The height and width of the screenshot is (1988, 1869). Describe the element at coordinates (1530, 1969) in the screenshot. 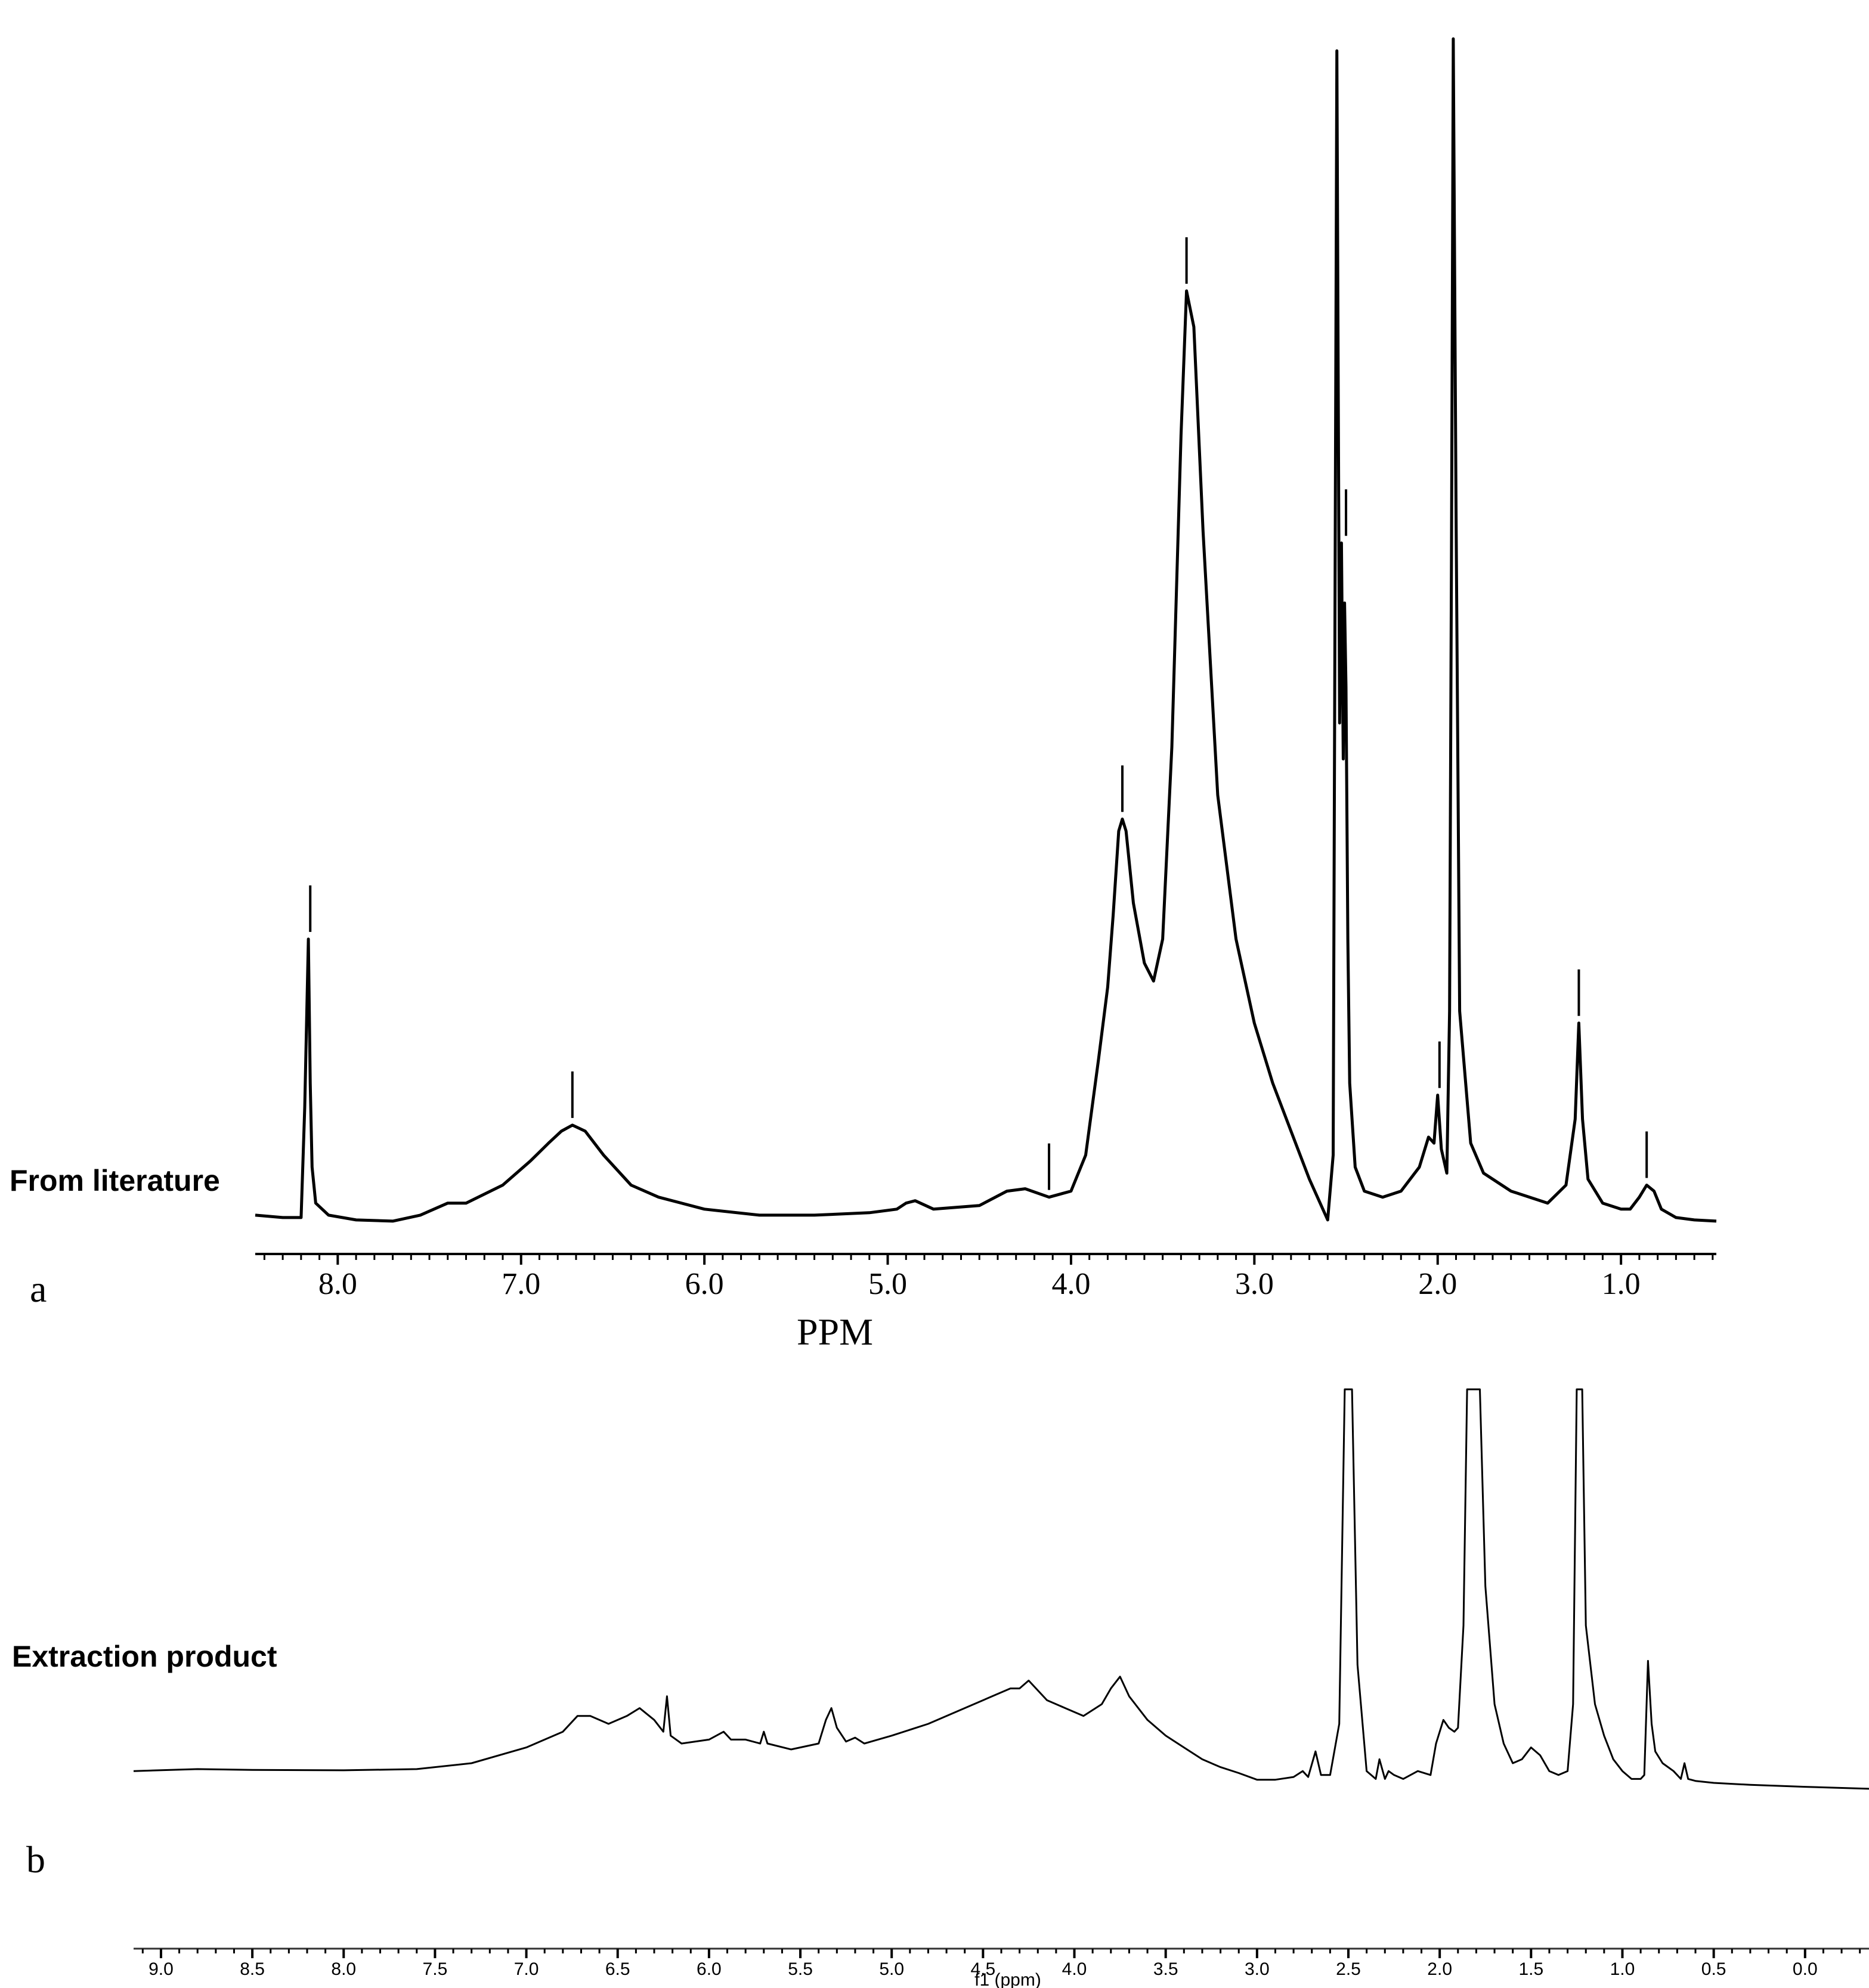

I see `x-tick-label: 1.5` at that location.